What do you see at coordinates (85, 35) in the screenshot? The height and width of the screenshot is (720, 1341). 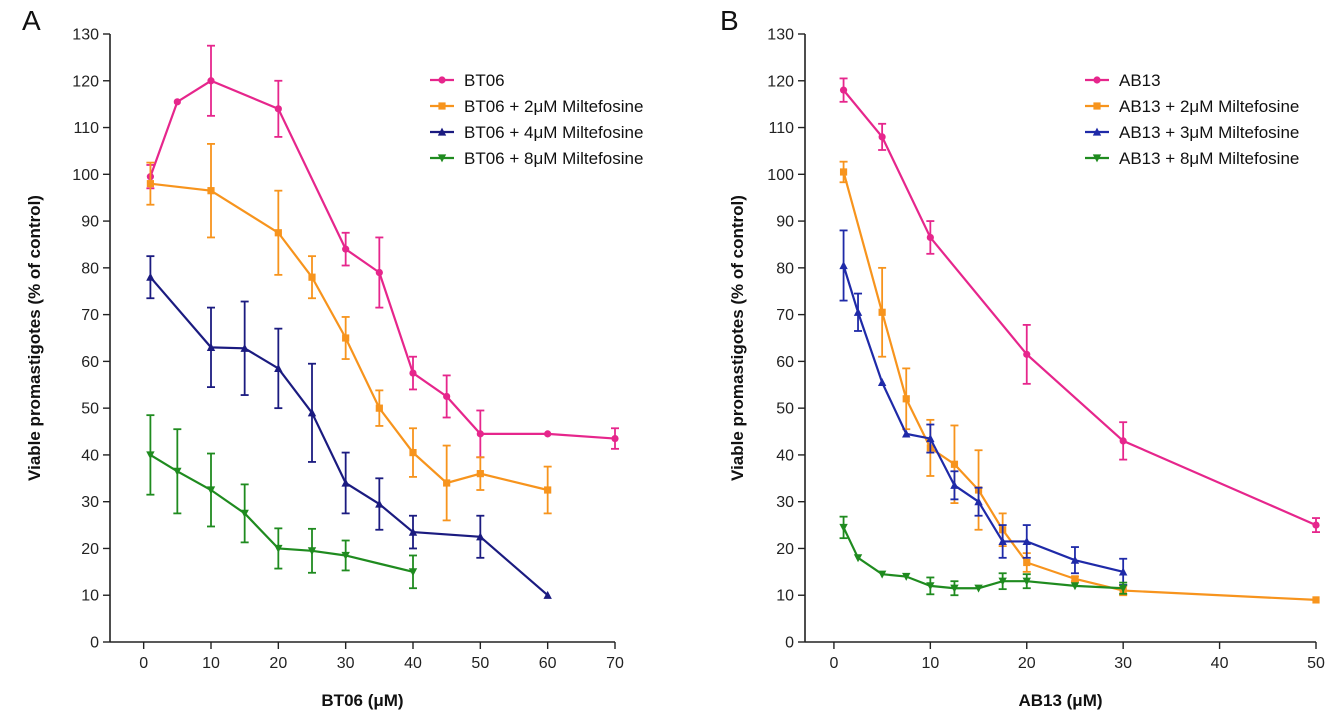 I see `y-tick-label: 130` at bounding box center [85, 35].